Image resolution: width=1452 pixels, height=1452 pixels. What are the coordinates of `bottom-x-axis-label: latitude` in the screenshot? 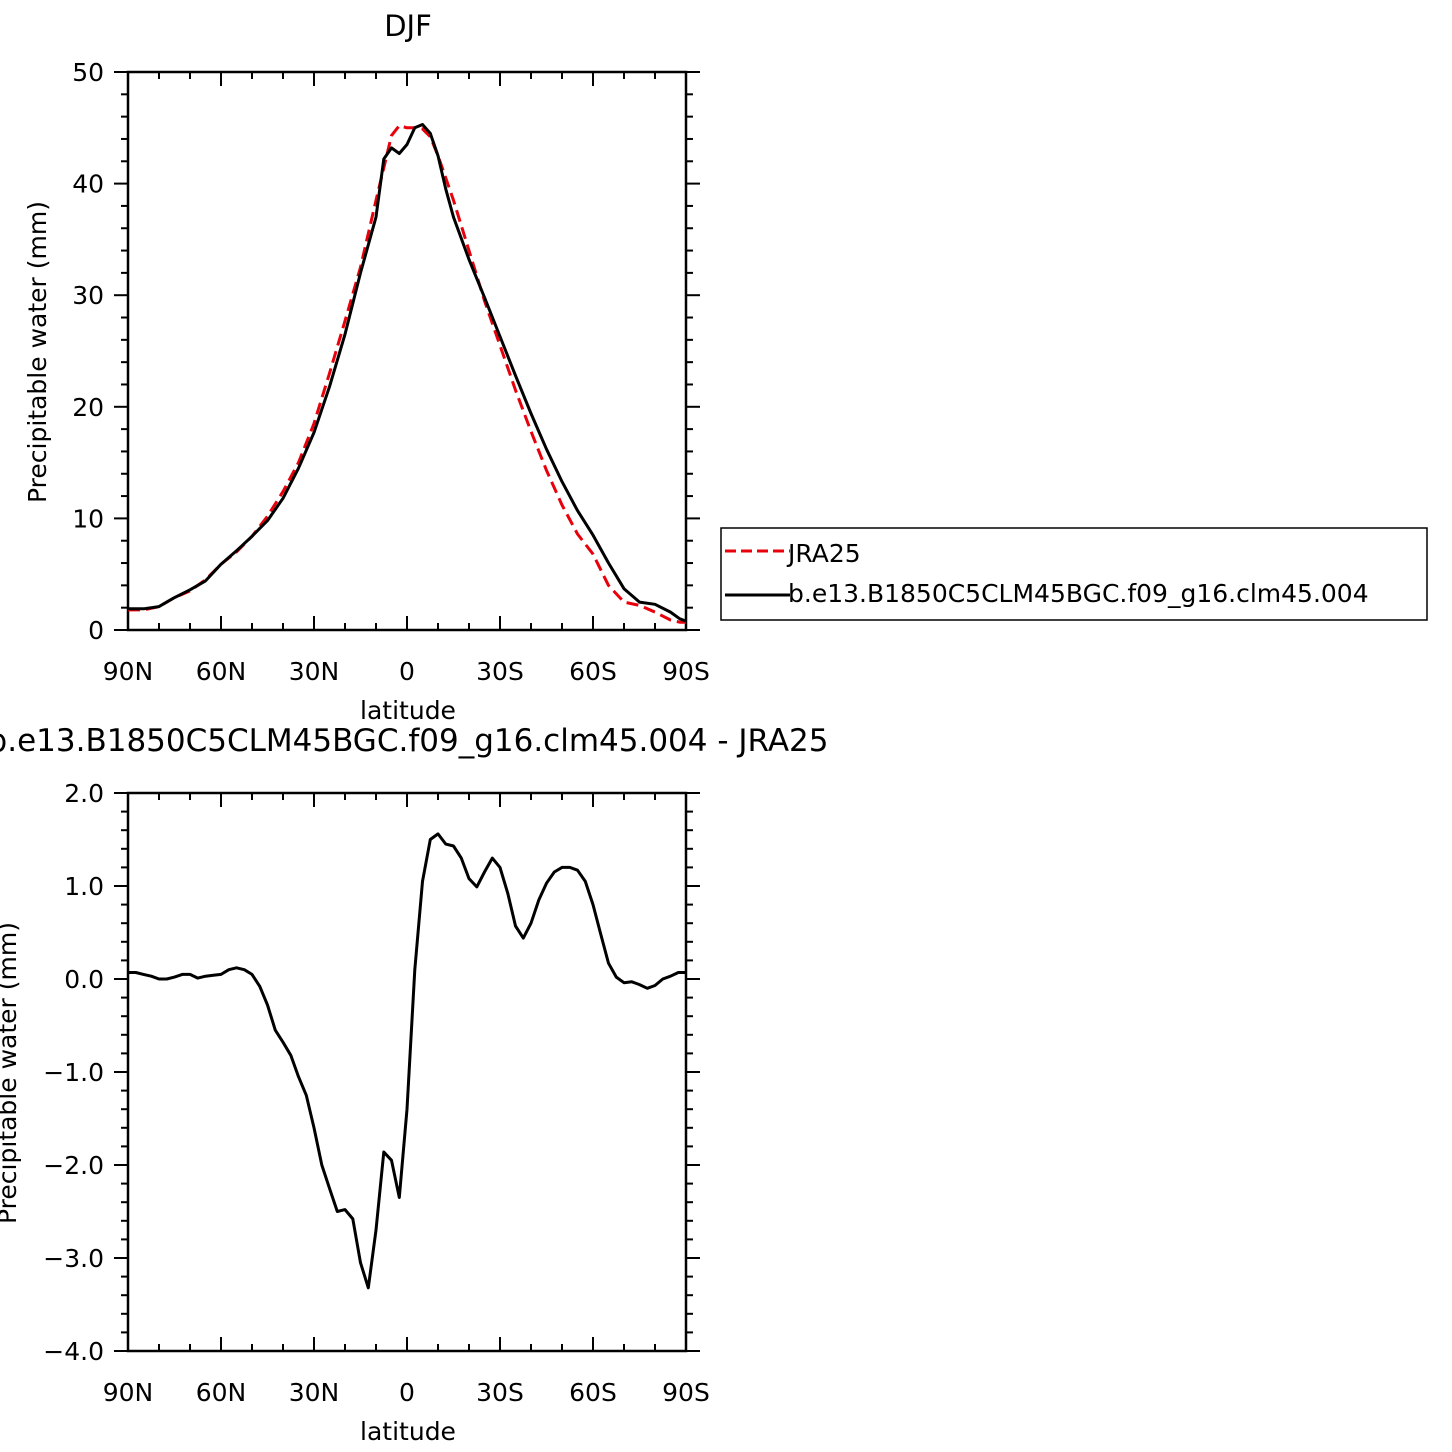 It's located at (408, 1431).